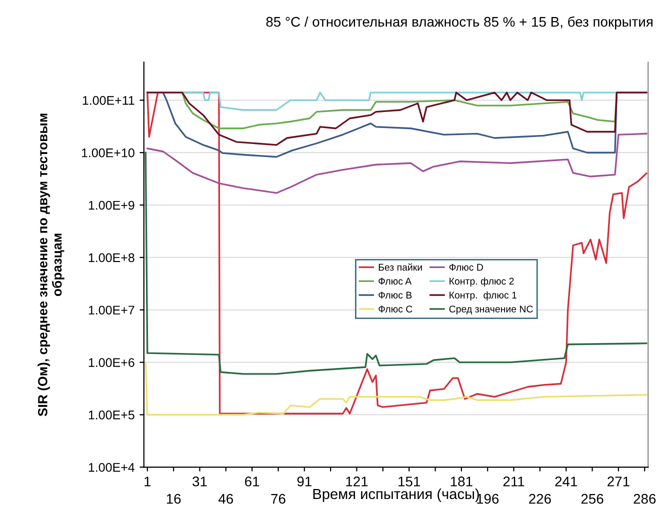  Describe the element at coordinates (225, 499) in the screenshot. I see `x2-tick-label: 46` at that location.